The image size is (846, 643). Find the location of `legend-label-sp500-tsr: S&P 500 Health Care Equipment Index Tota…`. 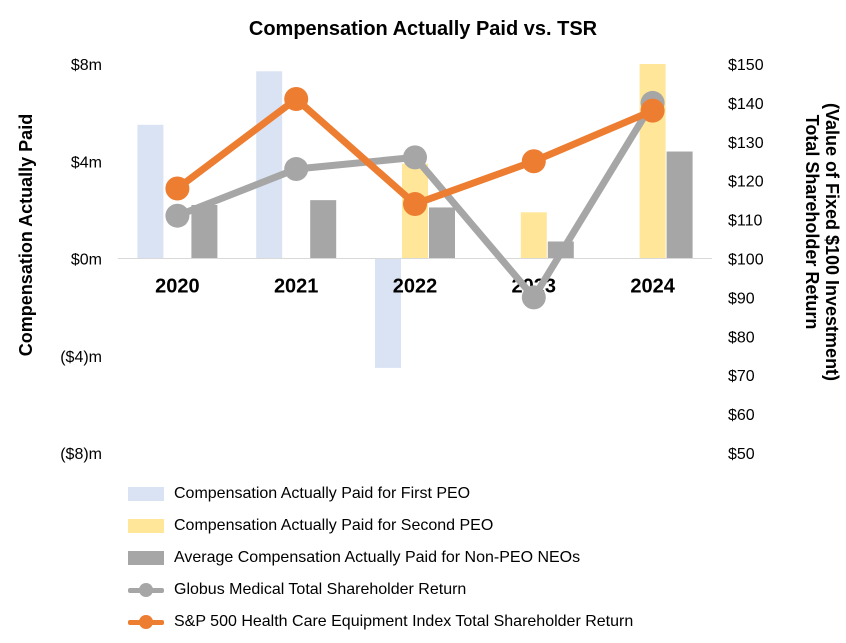

legend-label-sp500-tsr: S&P 500 Health Care Equipment Index Tota… is located at coordinates (404, 621).